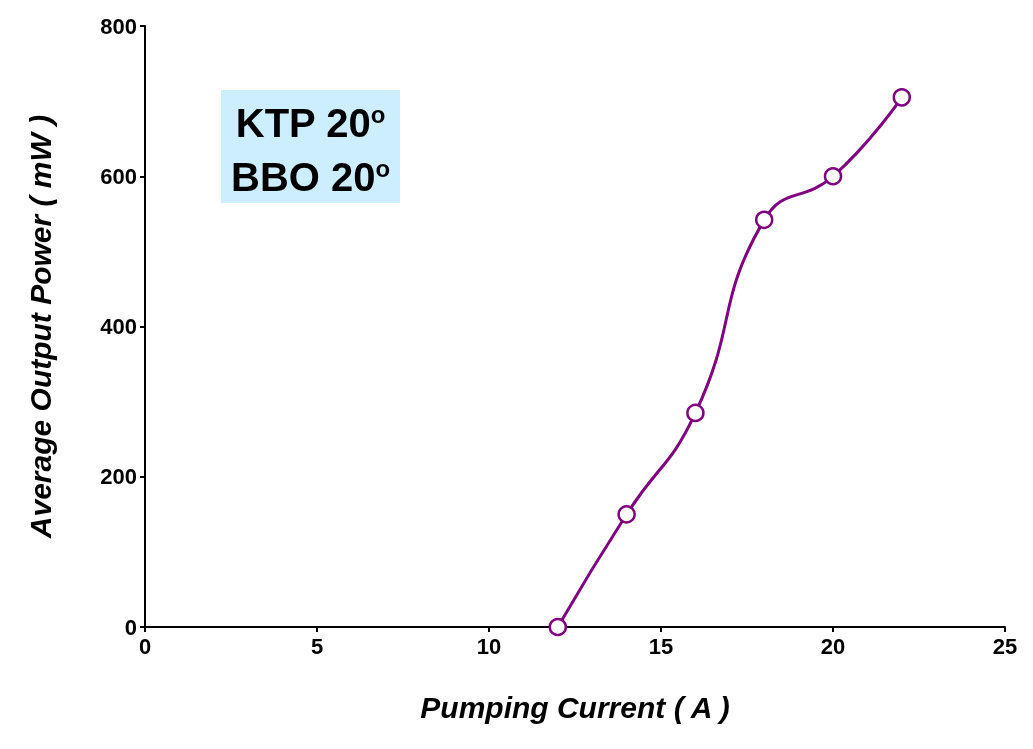 The height and width of the screenshot is (749, 1033). What do you see at coordinates (311, 146) in the screenshot?
I see `note-box: KTP 20$^{o}$ BBO 20$^{o}$` at bounding box center [311, 146].